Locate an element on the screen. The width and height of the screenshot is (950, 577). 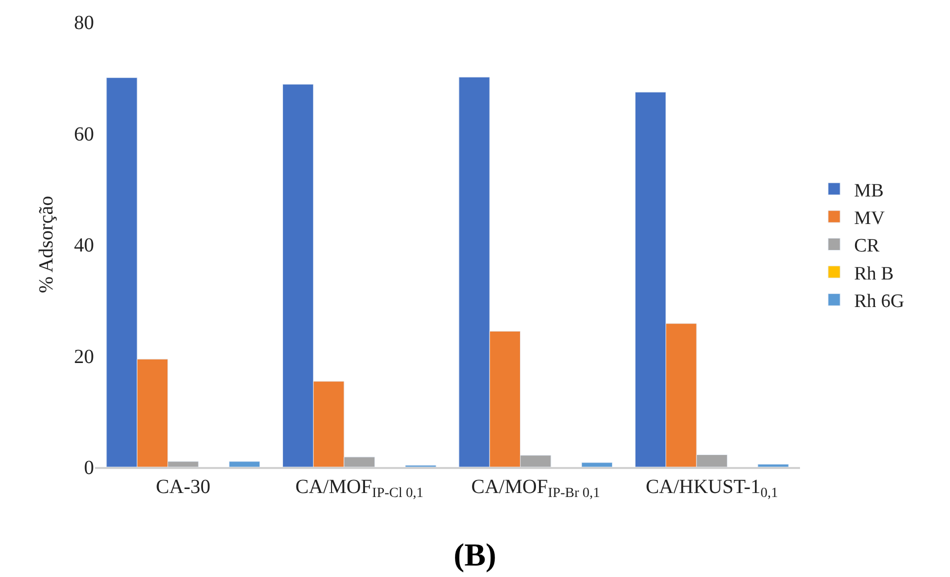
x-tick-label: CA-30 is located at coordinates (183, 487).